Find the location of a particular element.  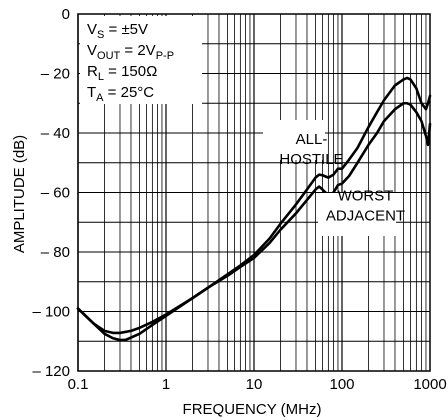

condition-line: RL = 150Ω is located at coordinates (122, 73).